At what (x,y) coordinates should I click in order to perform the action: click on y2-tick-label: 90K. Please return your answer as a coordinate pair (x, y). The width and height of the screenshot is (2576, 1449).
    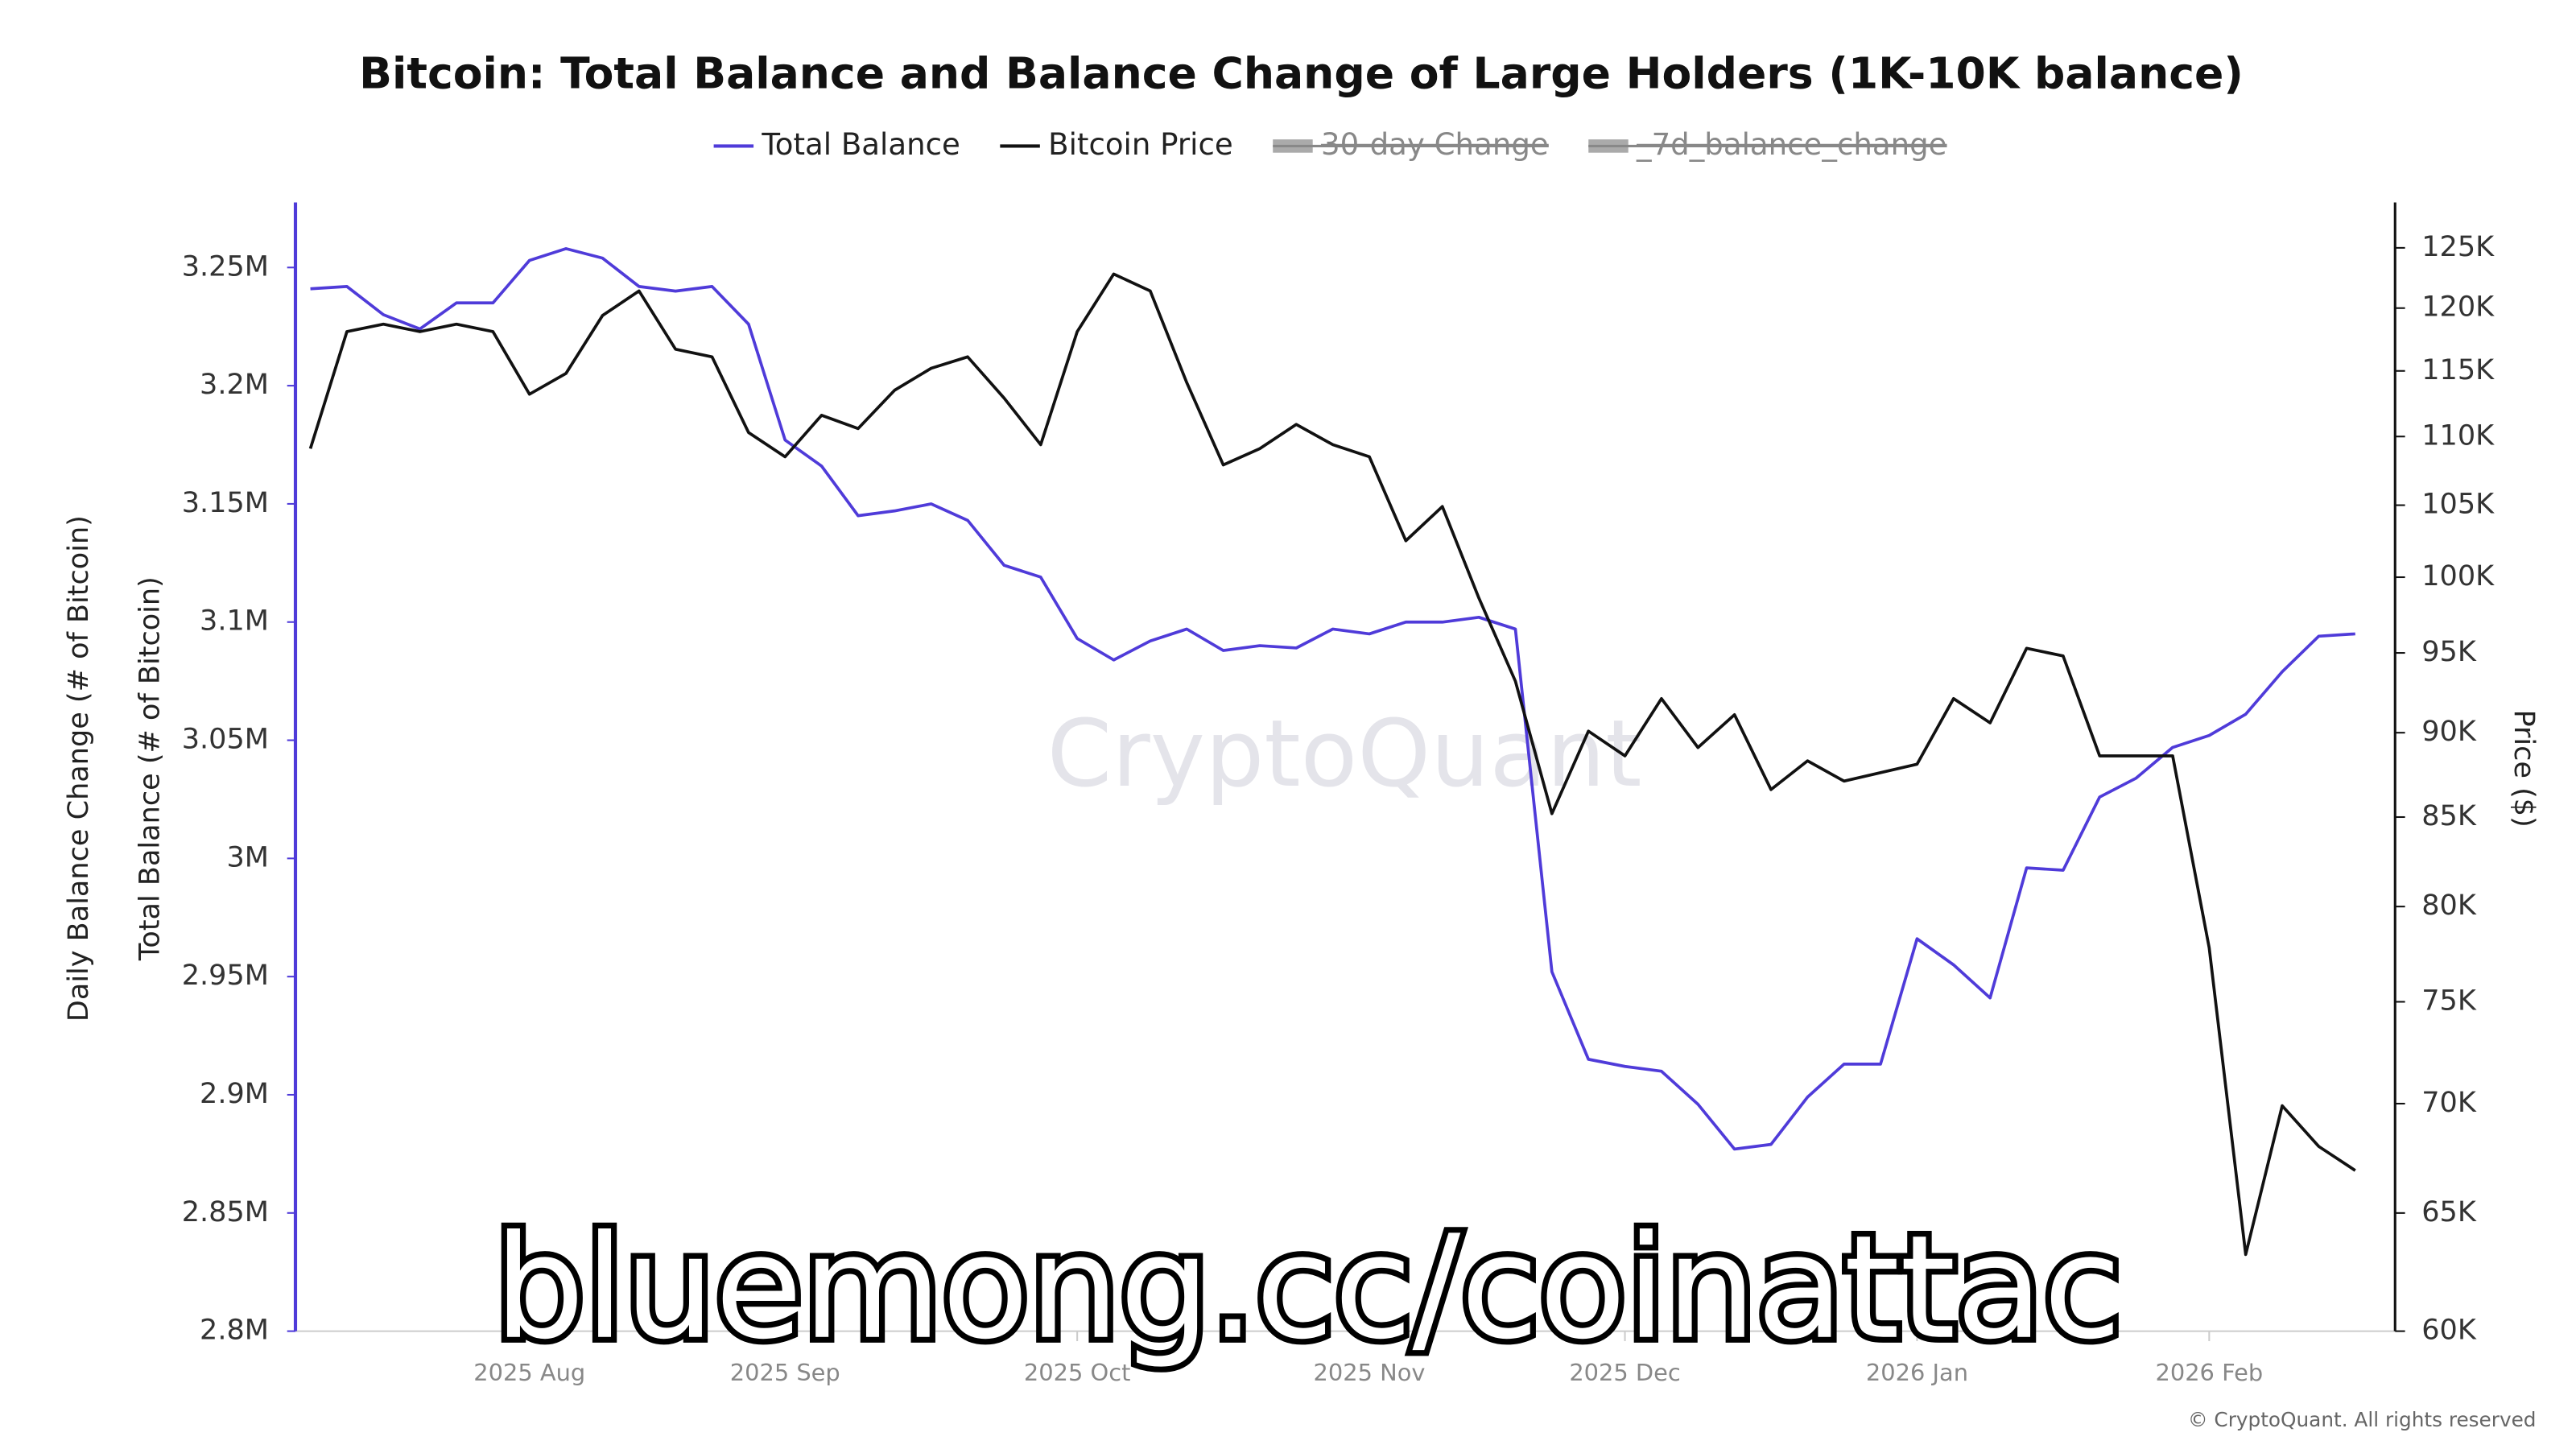
    Looking at the image, I should click on (2449, 731).